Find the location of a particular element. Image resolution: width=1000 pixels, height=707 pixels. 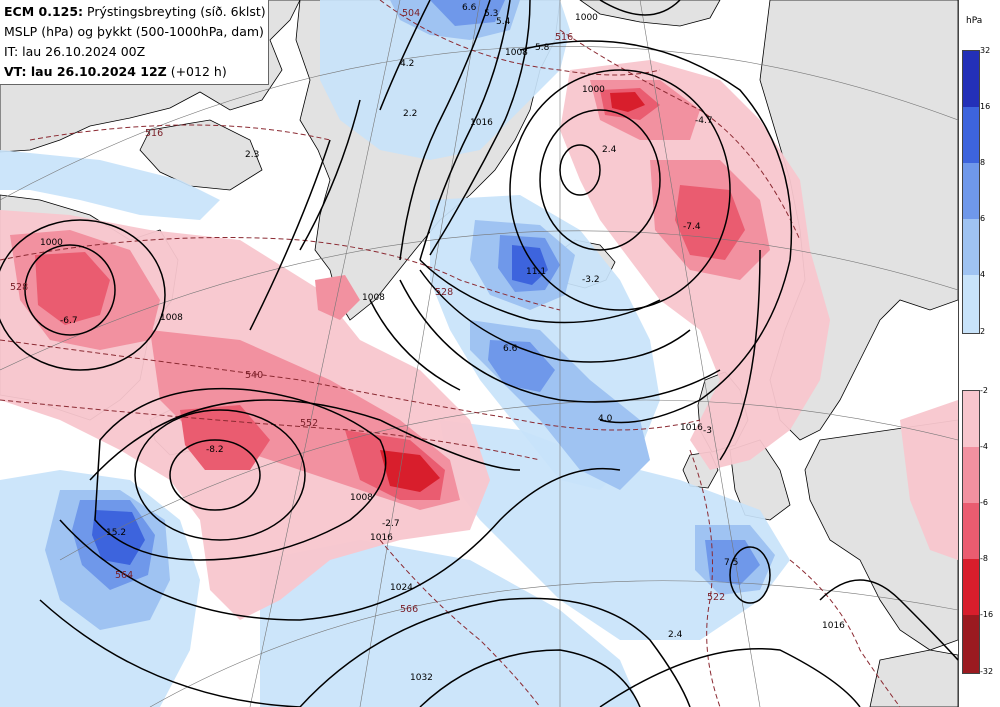

isobar-east-small is located at coordinates (750, 575).